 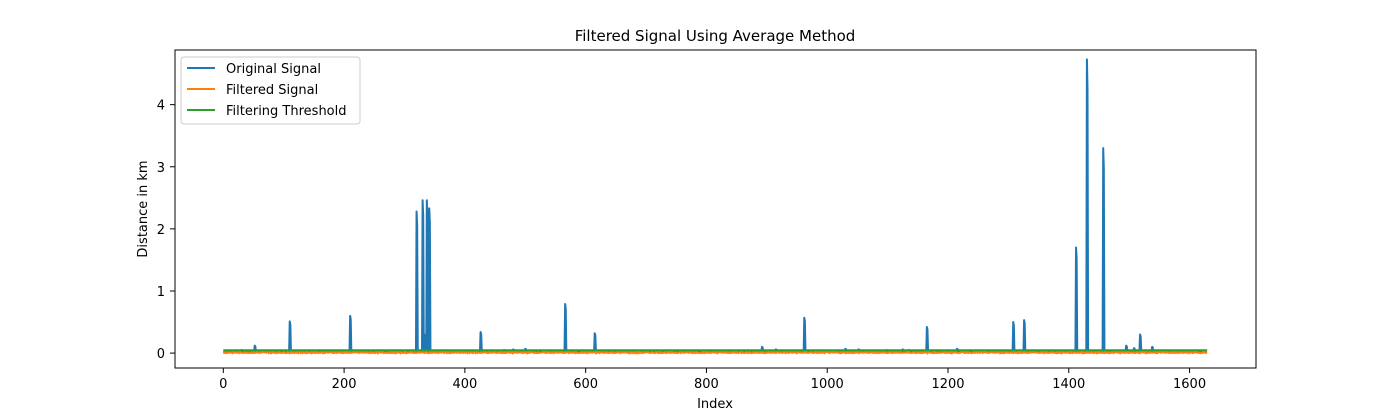 What do you see at coordinates (947, 384) in the screenshot?
I see `x-tick-label: 1200` at bounding box center [947, 384].